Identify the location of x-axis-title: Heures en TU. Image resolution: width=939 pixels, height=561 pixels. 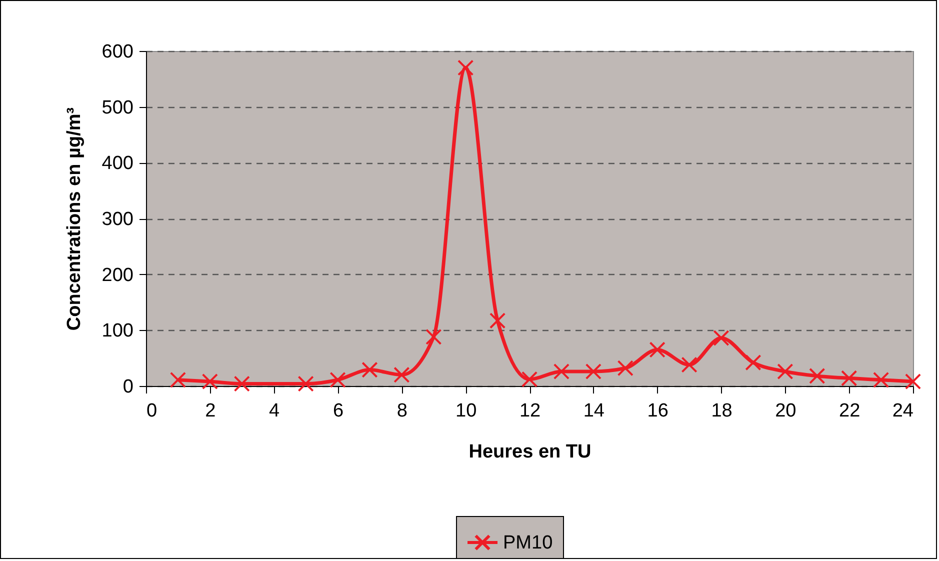
(530, 452).